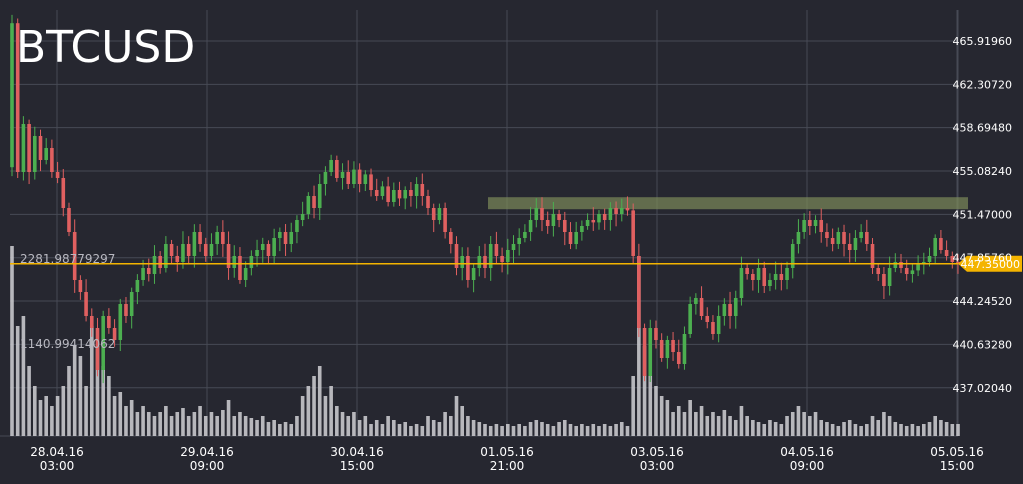 Image resolution: width=1023 pixels, height=484 pixels. Describe the element at coordinates (657, 466) in the screenshot. I see `x-tick-time: 03:00` at that location.